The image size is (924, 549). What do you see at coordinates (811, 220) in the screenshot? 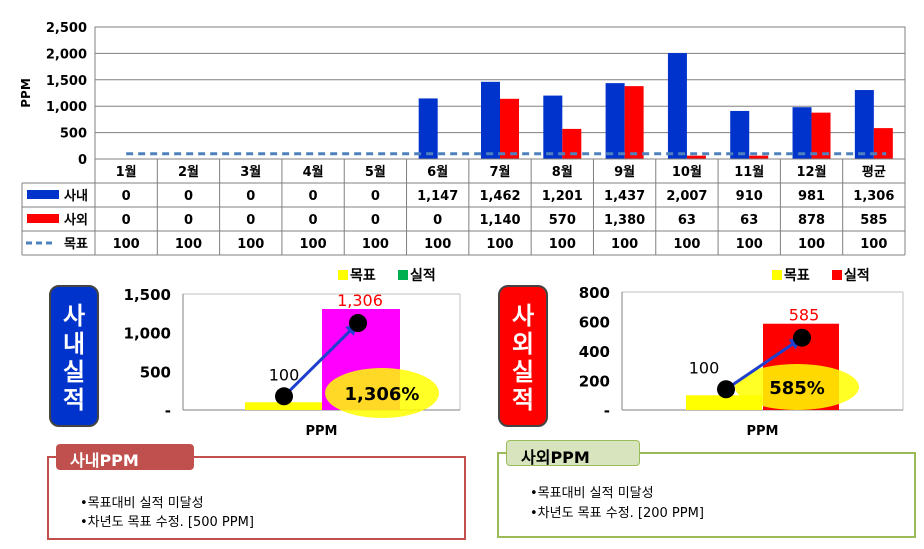
I see `data-table-value: 878` at bounding box center [811, 220].